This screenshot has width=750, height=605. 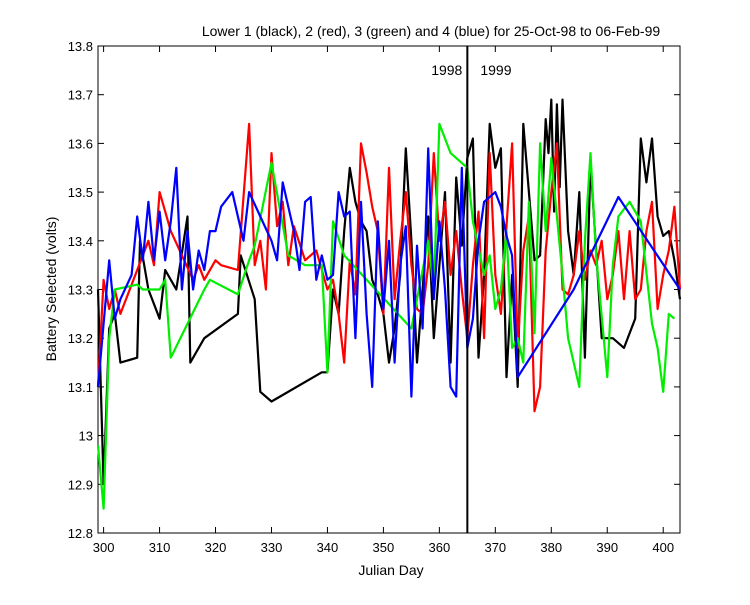 I want to click on year-label-right: 1999, so click(x=495, y=70).